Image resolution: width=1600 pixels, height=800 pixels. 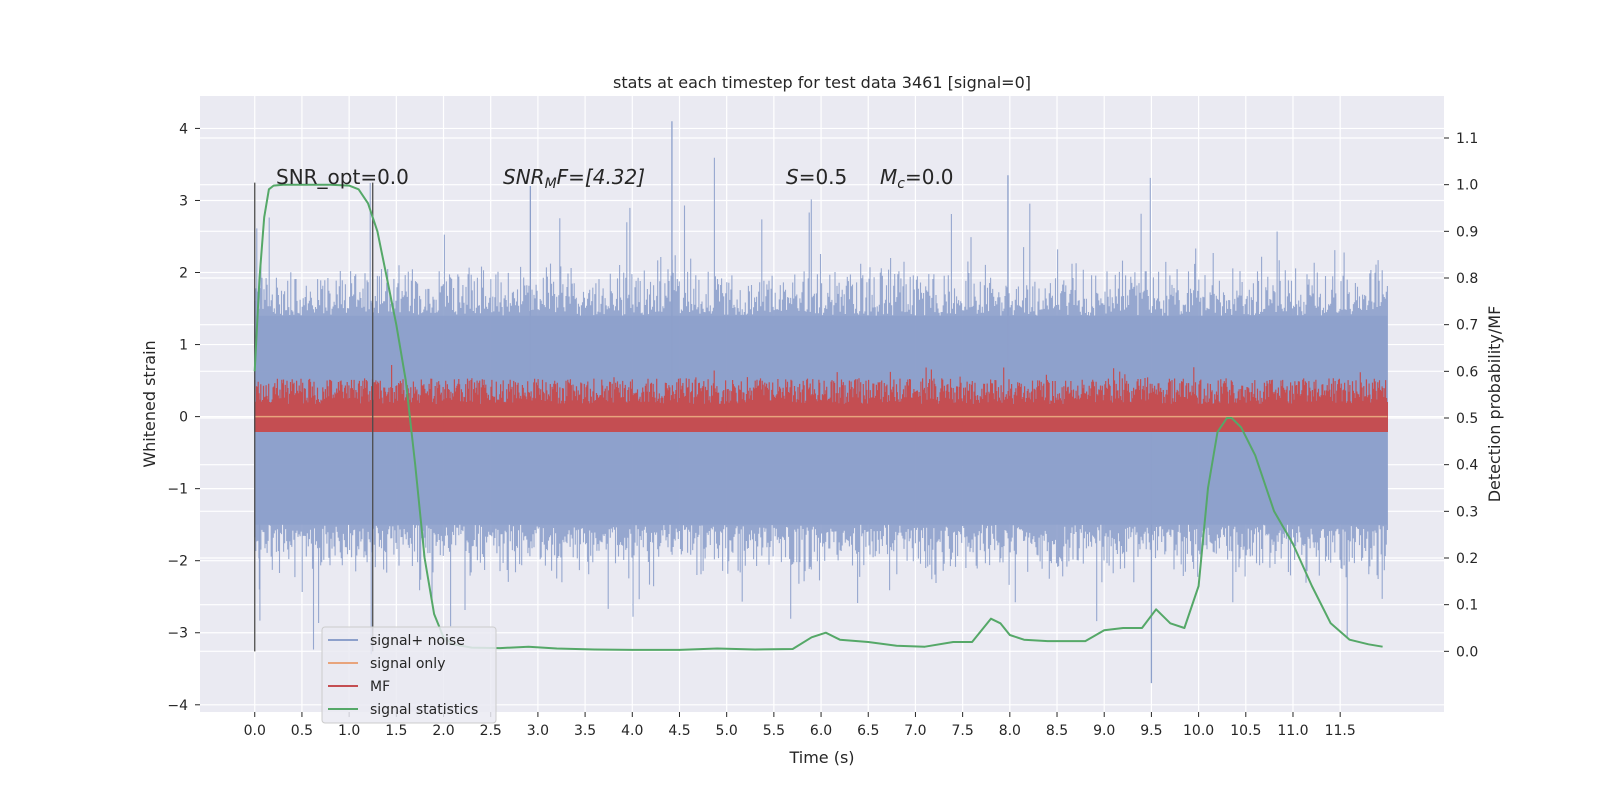 I want to click on y-right-tick-label: 0.2, so click(x=1467, y=559).